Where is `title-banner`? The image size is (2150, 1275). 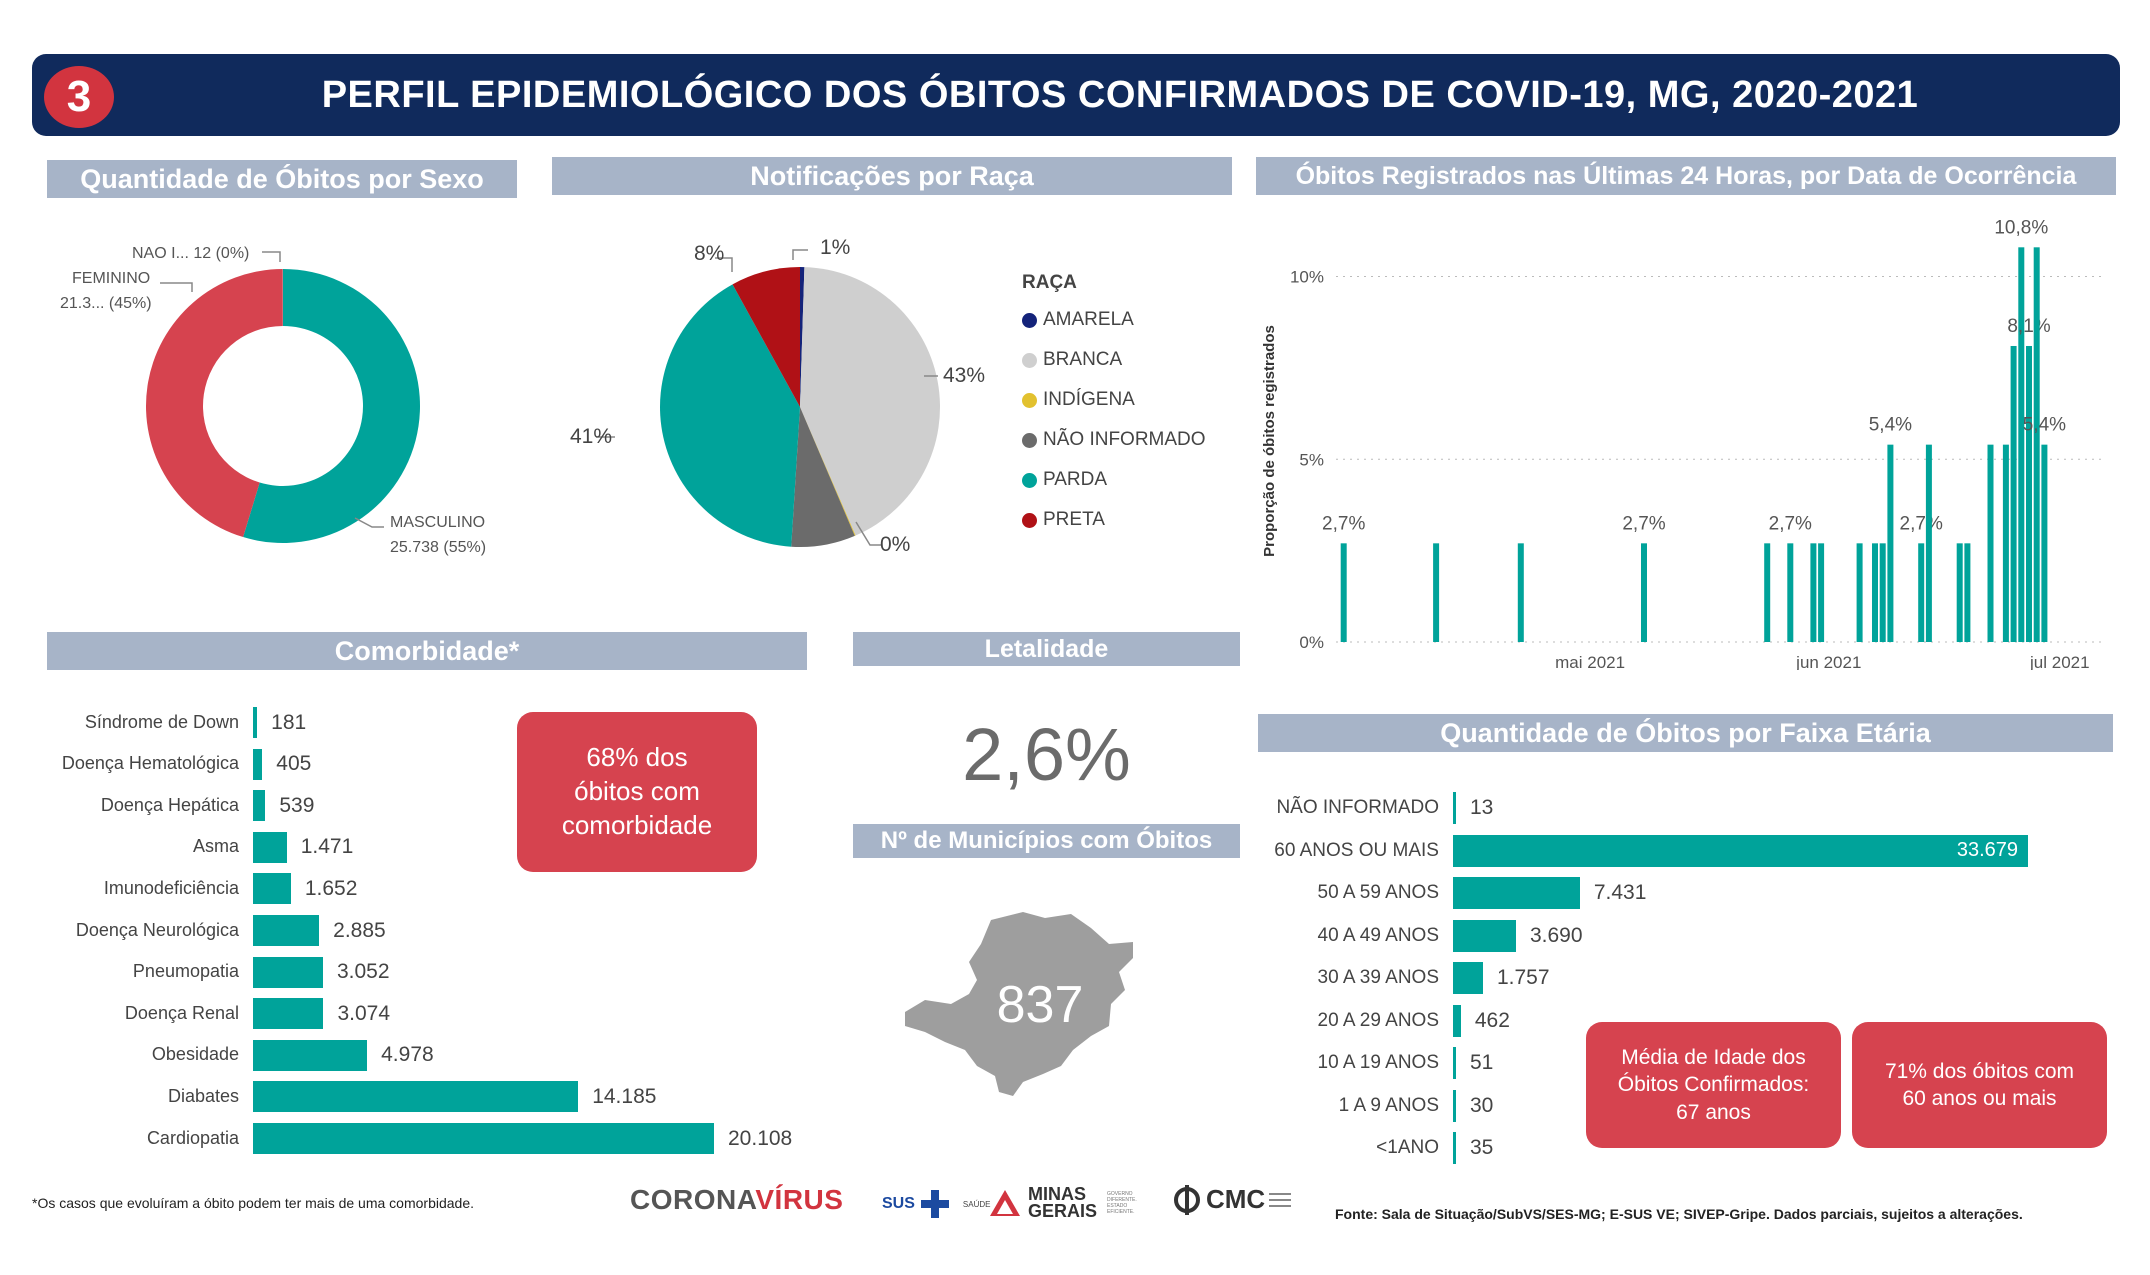 title-banner is located at coordinates (1076, 95).